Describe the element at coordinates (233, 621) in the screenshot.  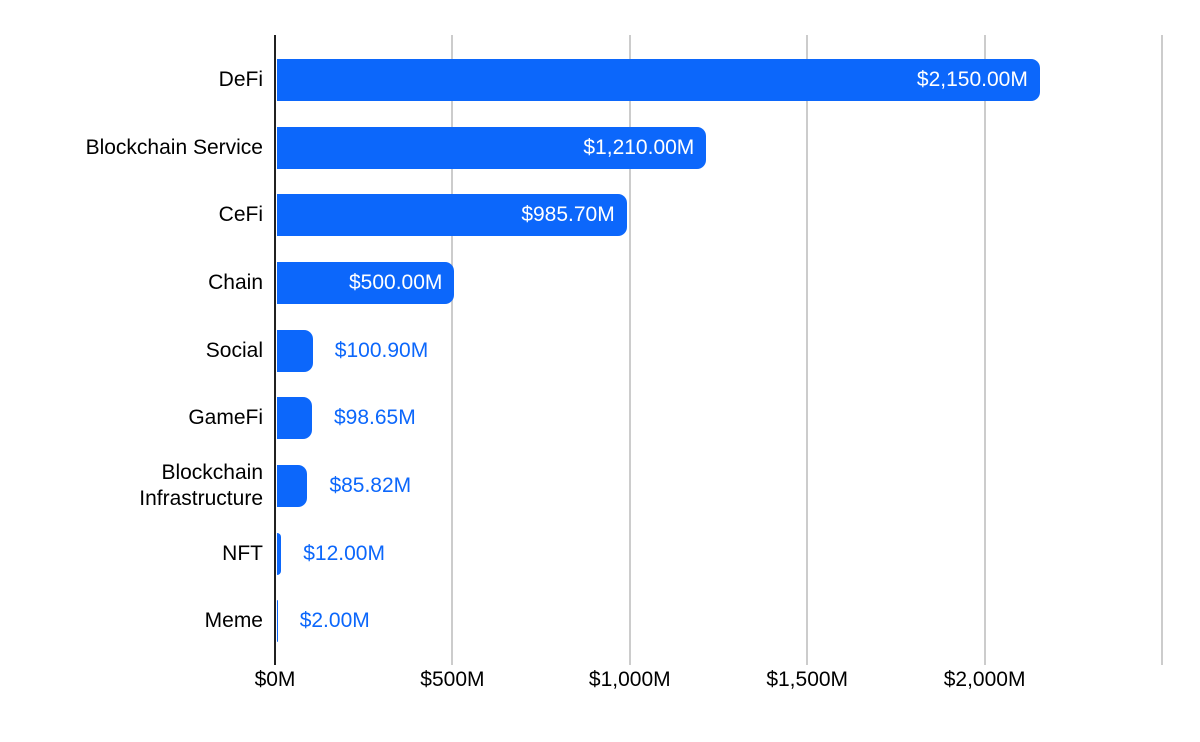
I see `category-label: Meme` at that location.